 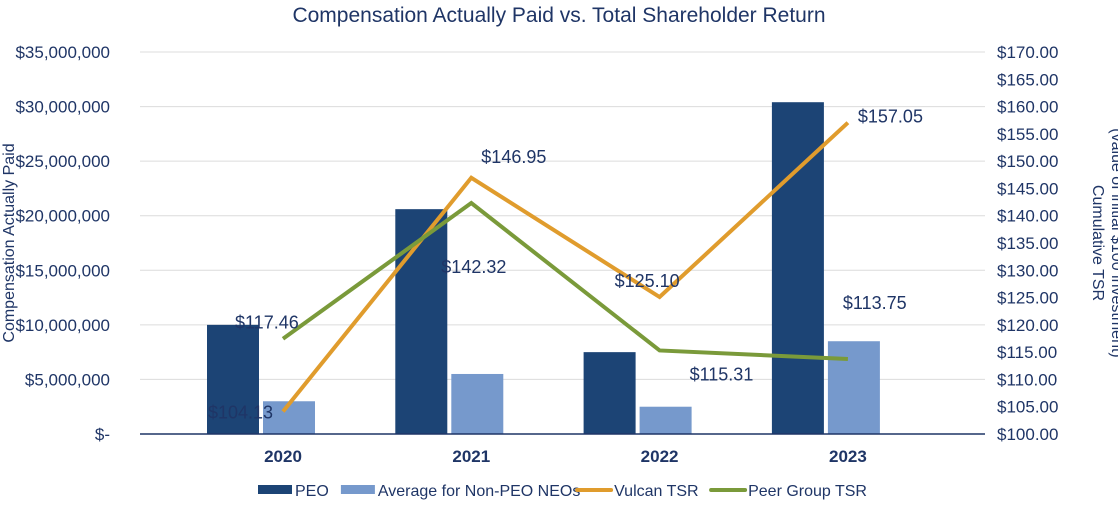 What do you see at coordinates (1027, 134) in the screenshot?
I see `y2-tick-label: $155.00` at bounding box center [1027, 134].